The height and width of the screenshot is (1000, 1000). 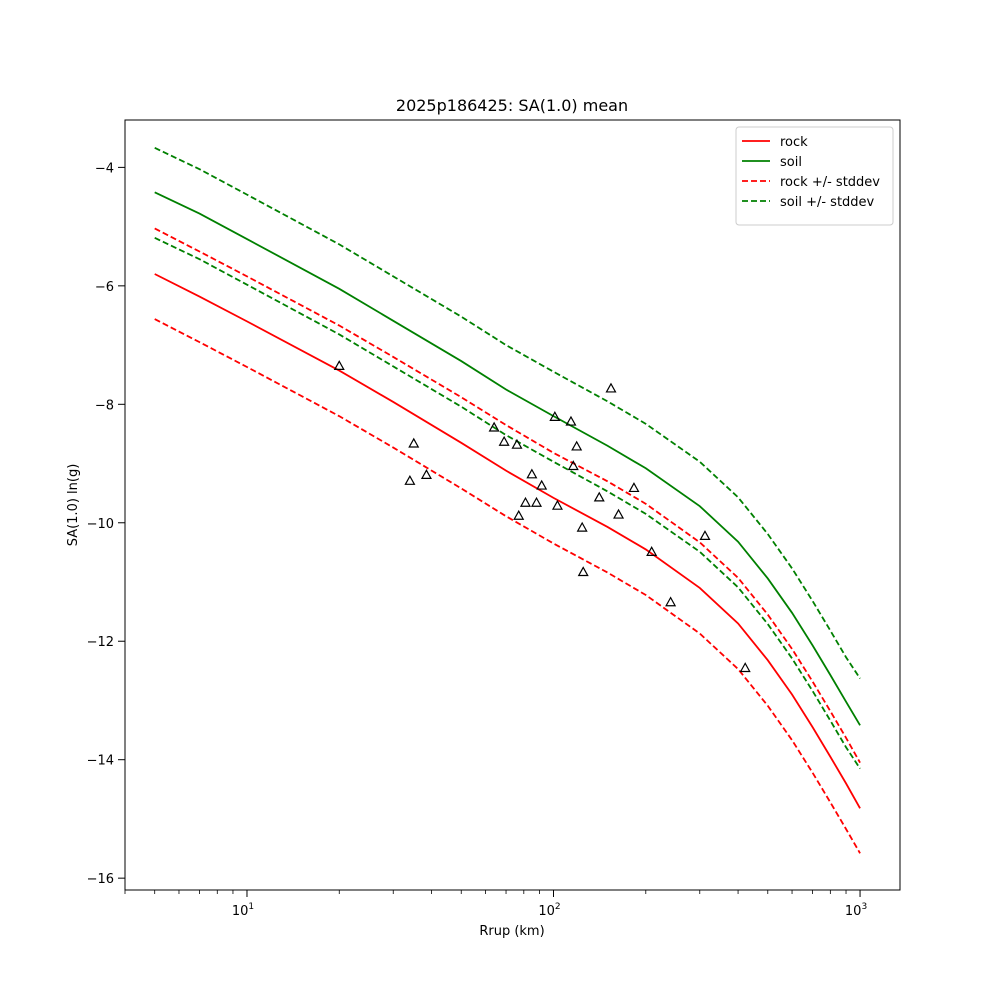 What do you see at coordinates (100, 761) in the screenshot?
I see `y-tick-label-5: −14` at bounding box center [100, 761].